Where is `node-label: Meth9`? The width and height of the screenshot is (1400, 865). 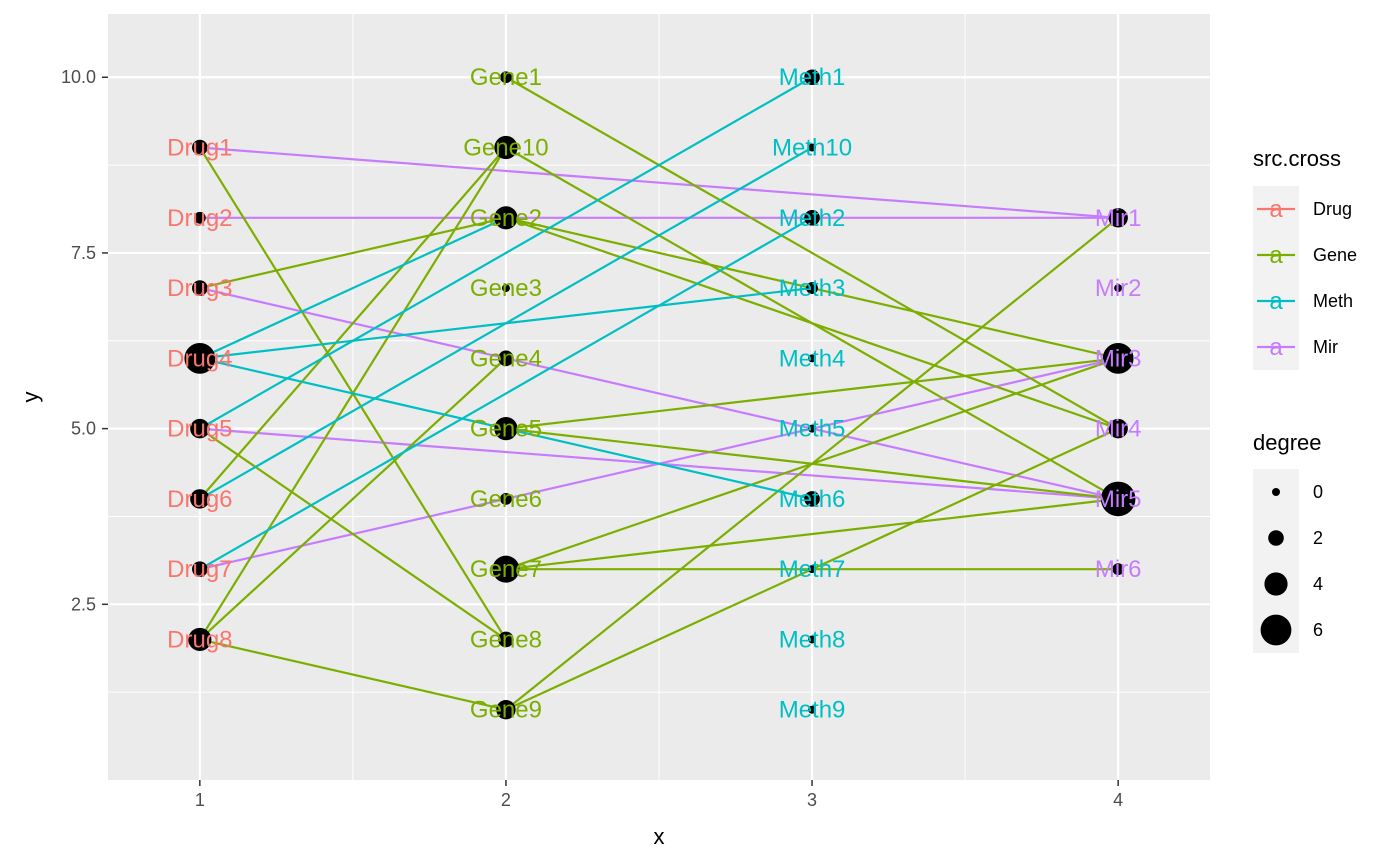
node-label: Meth9 is located at coordinates (812, 710).